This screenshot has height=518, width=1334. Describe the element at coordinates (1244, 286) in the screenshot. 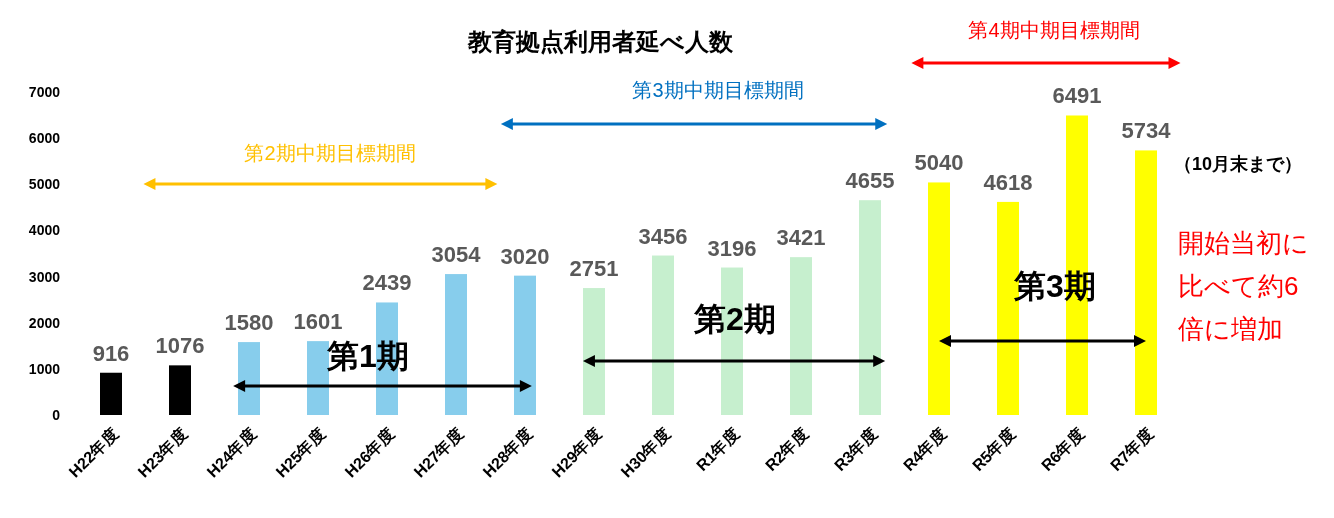

I see `text: 開始当初に比べて約6倍に増加` at that location.